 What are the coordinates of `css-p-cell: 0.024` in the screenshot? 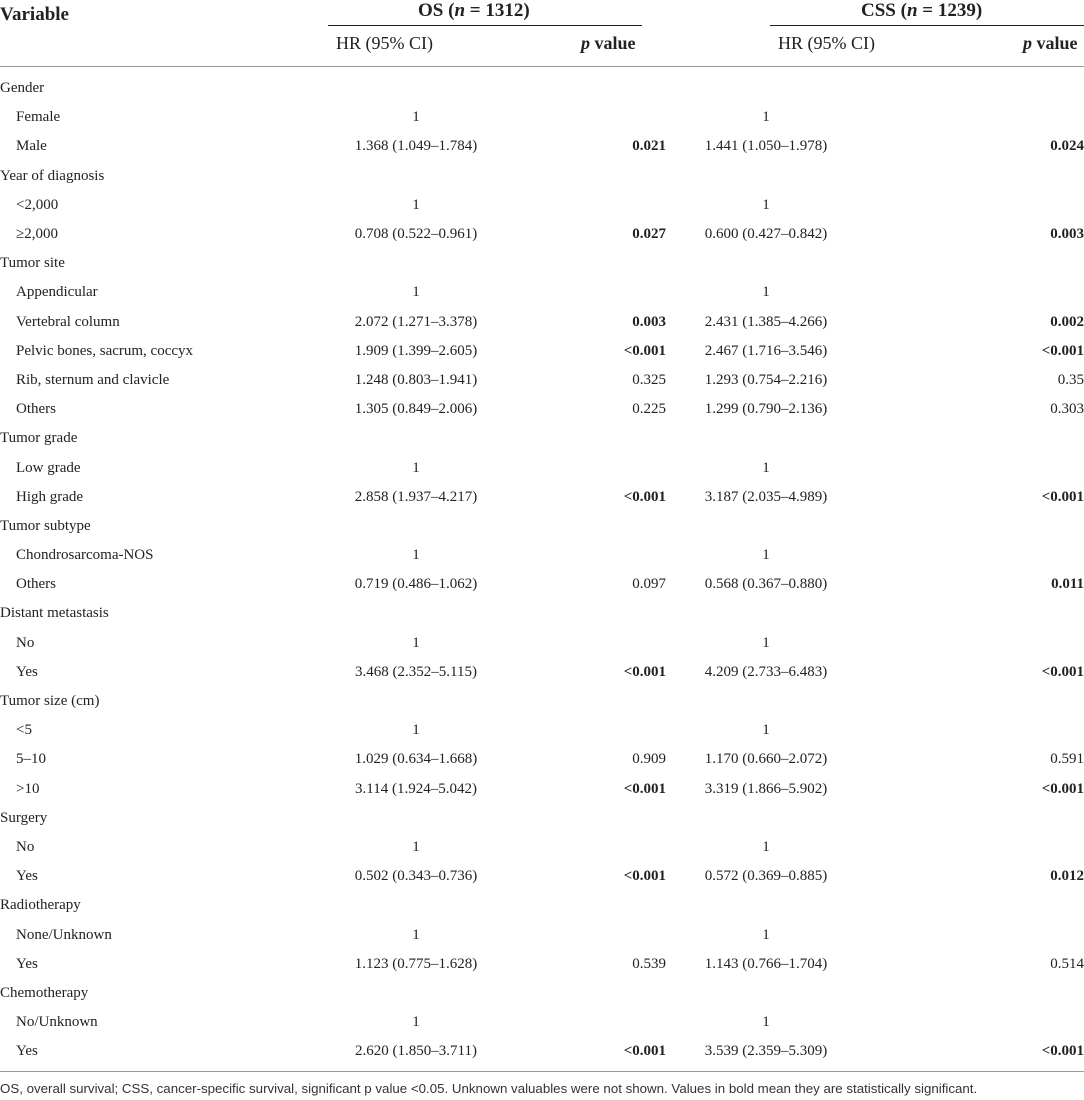 It's located at (1067, 146).